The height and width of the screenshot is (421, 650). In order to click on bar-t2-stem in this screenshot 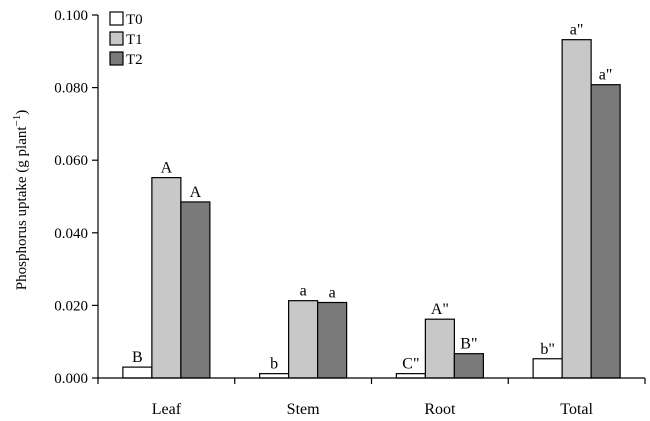, I will do `click(332, 340)`.